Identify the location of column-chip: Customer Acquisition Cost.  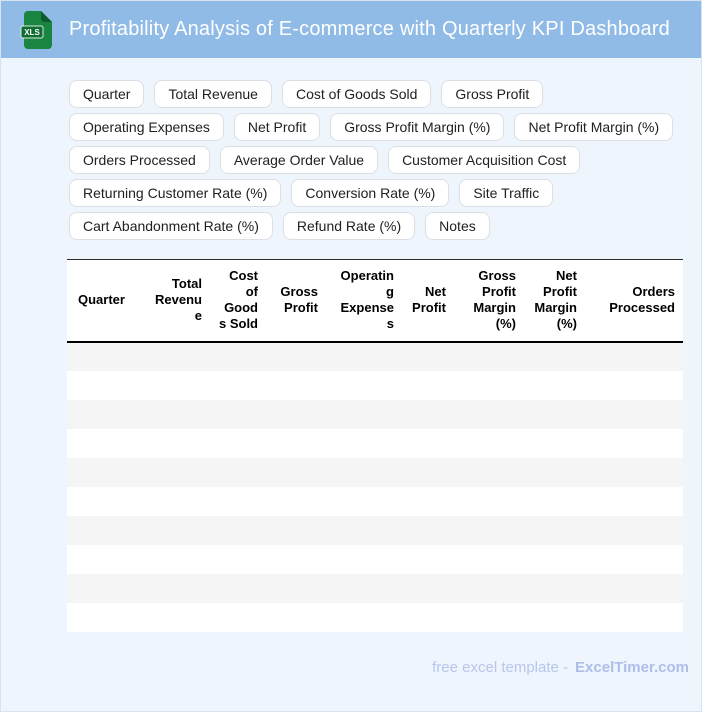
(484, 160).